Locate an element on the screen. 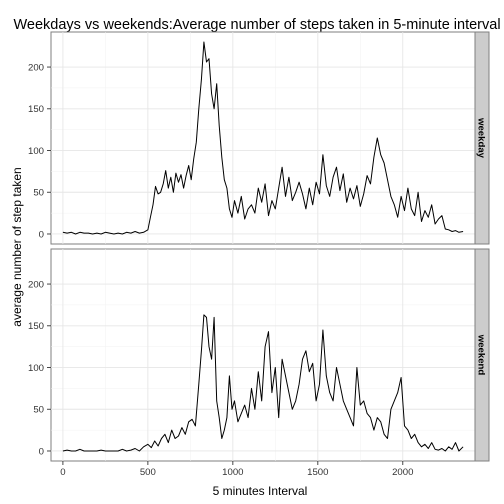  y-axis-label: average number of step taken is located at coordinates (17, 246).